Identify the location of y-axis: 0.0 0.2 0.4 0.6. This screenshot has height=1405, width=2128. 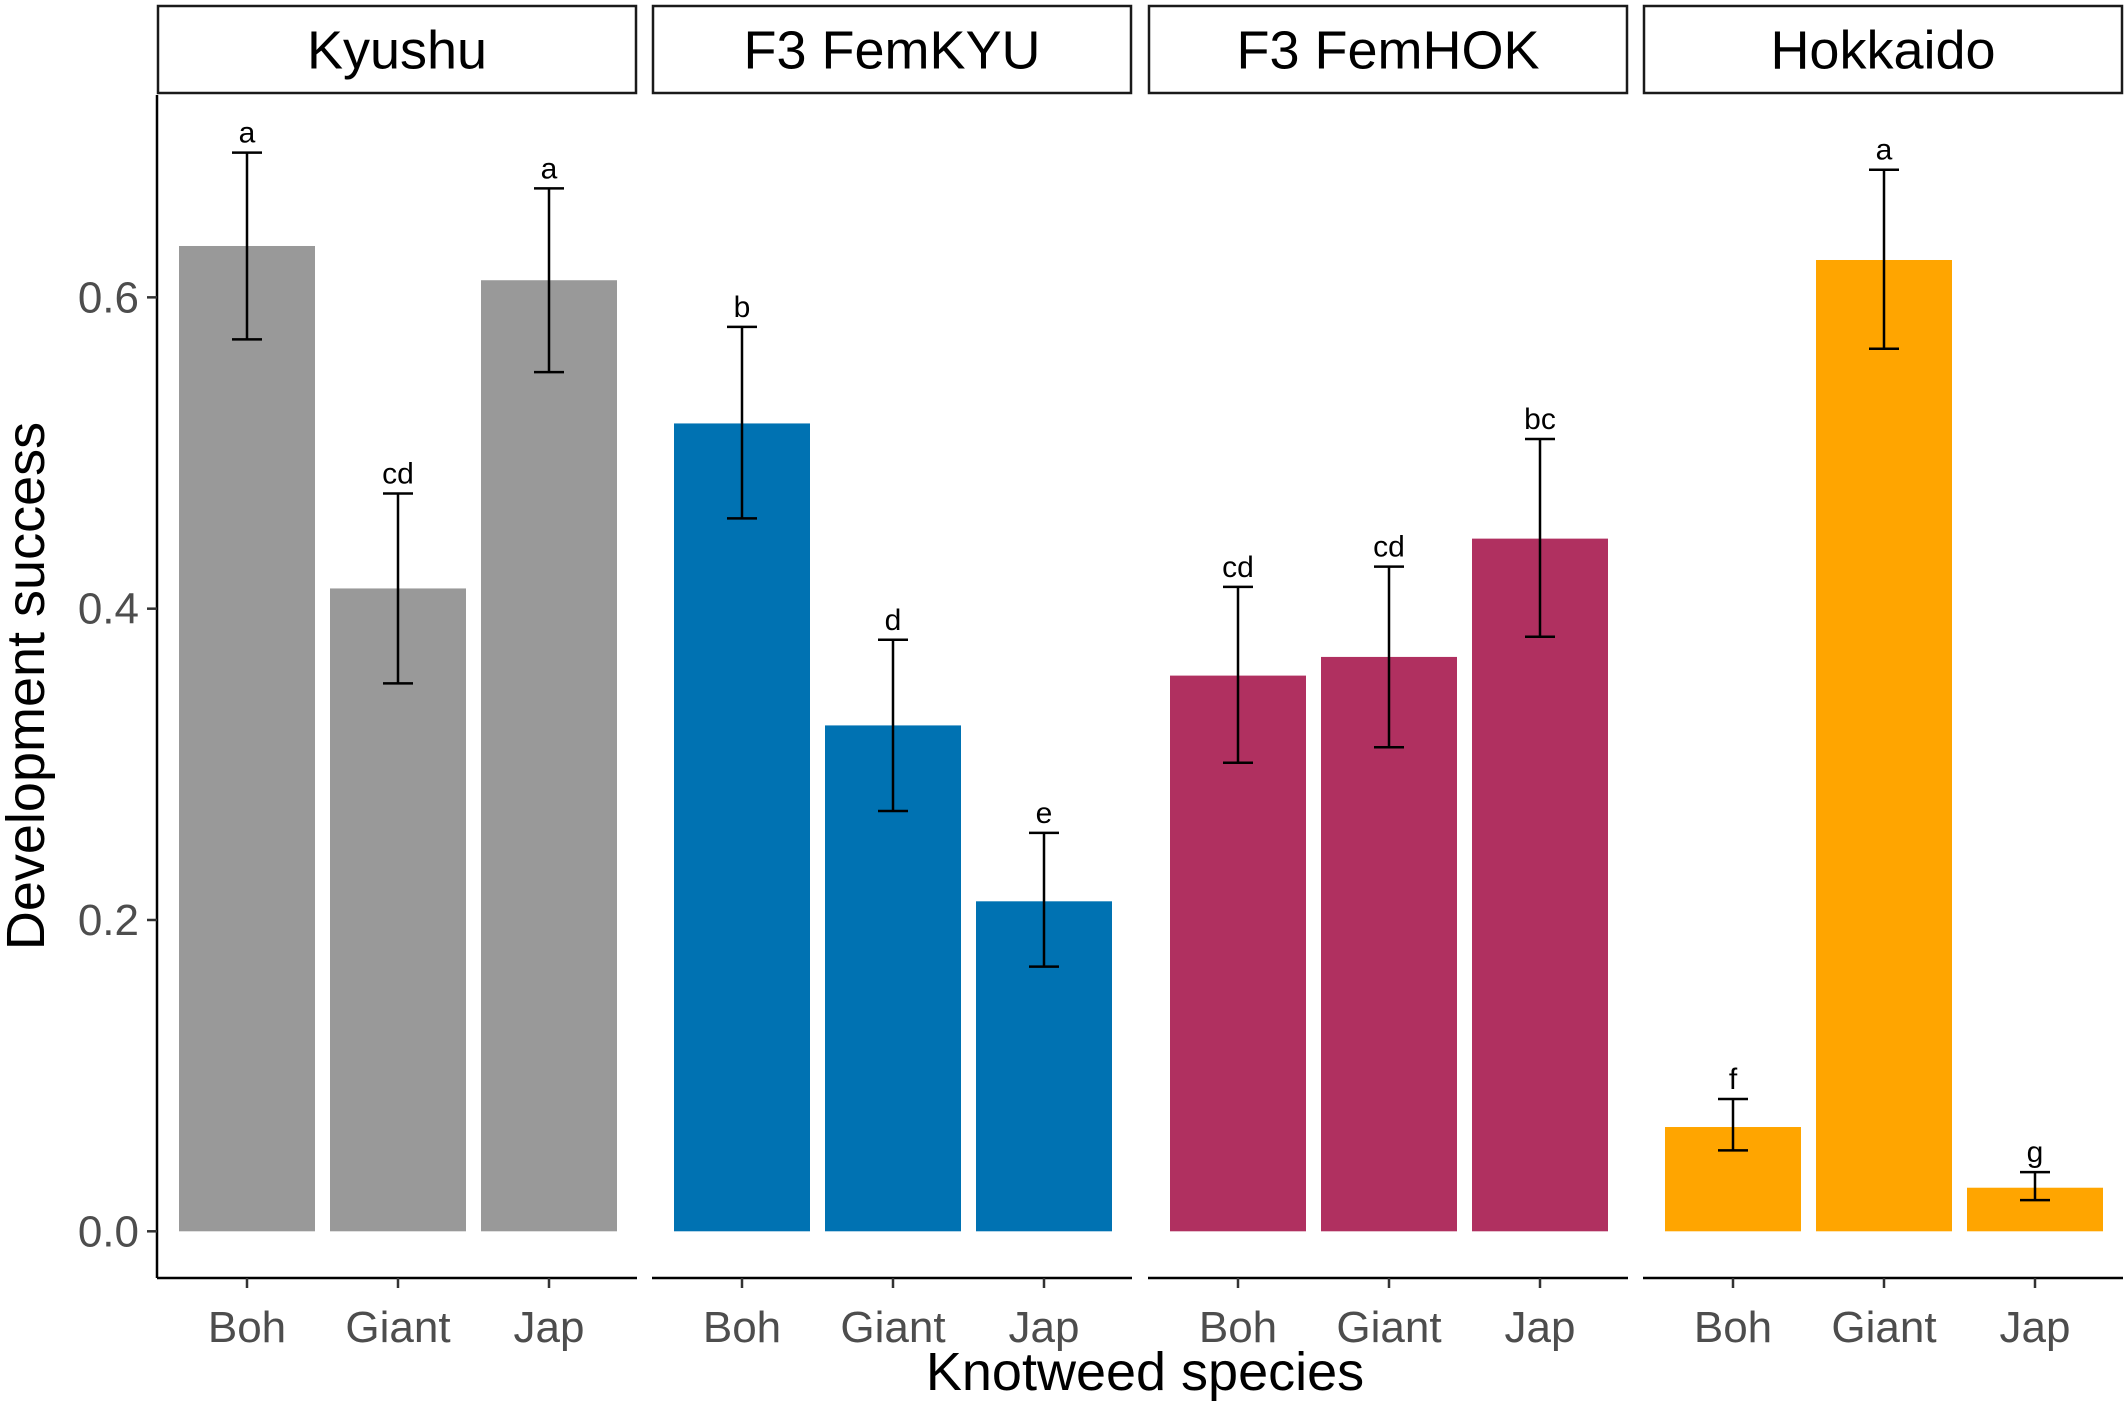
(118, 686).